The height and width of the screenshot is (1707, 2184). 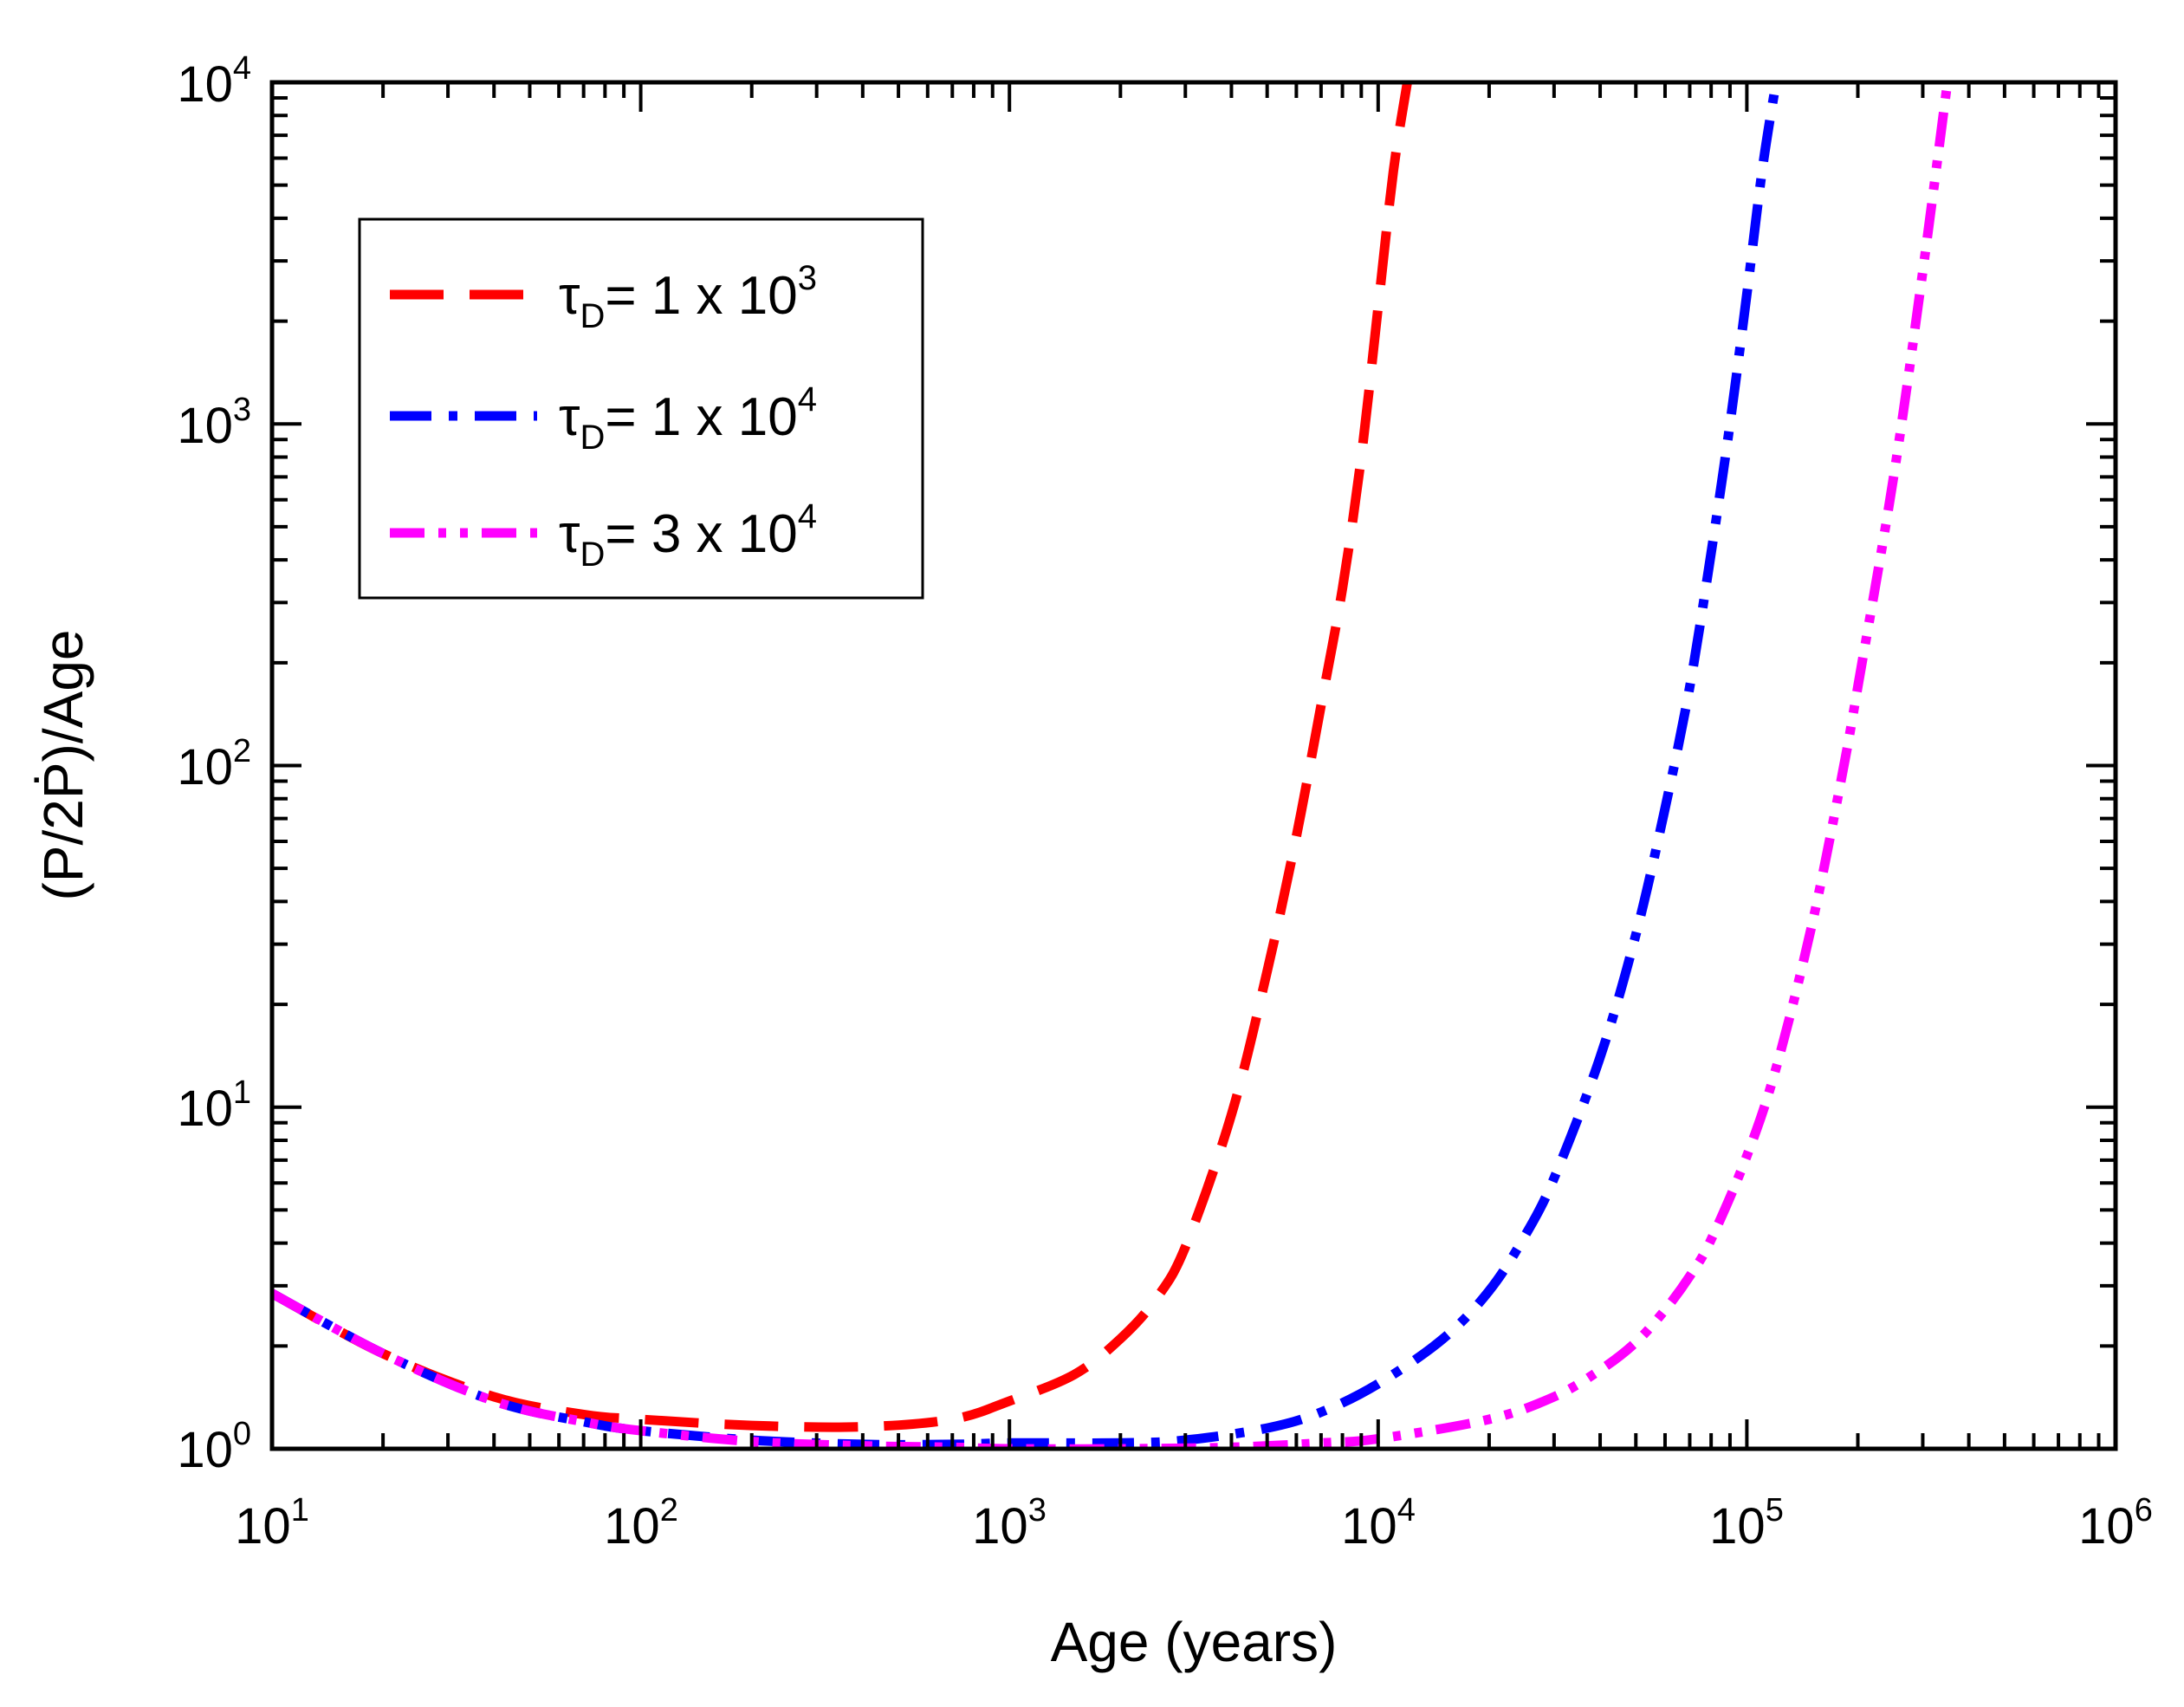 I want to click on y-tick-labels: 10⁰ 10¹ 10² 10³ 10⁴, so click(x=214, y=764).